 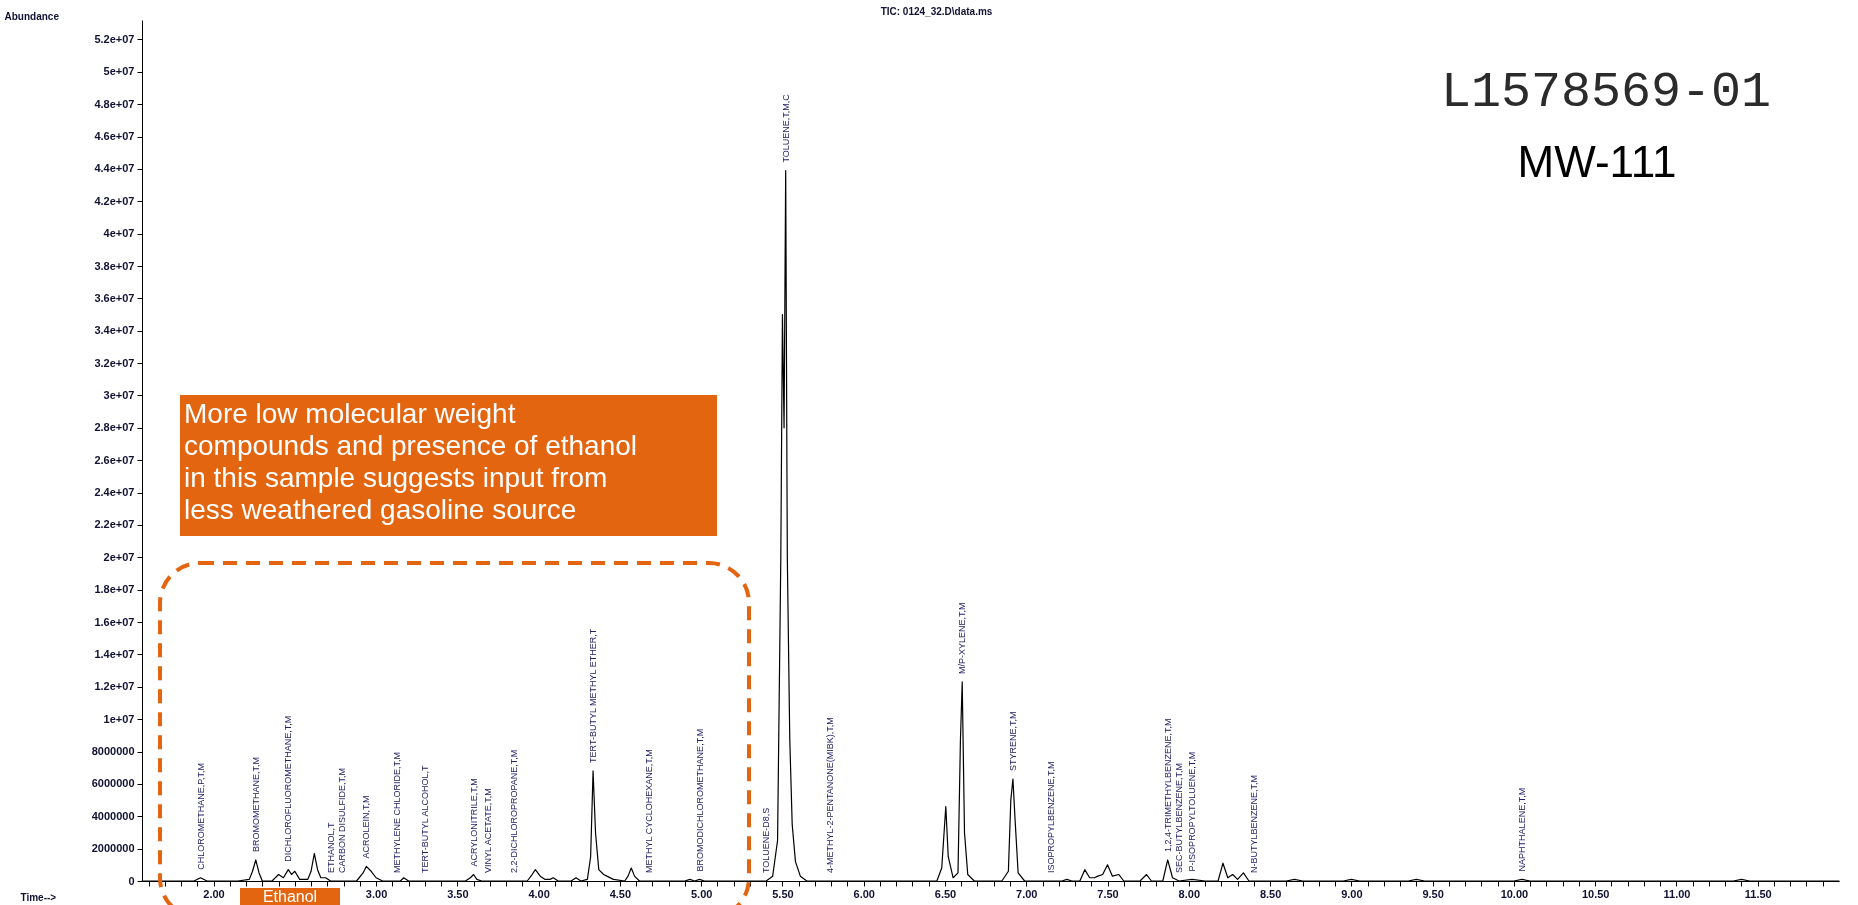 I want to click on y-tick-label: 1e+07, so click(x=119, y=718).